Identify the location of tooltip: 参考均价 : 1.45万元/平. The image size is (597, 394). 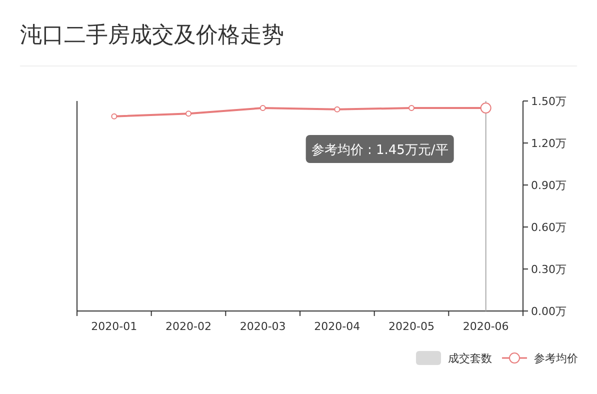
(380, 149).